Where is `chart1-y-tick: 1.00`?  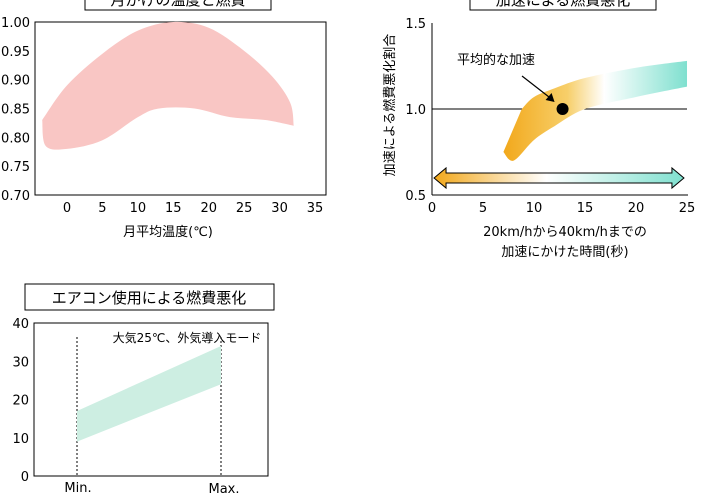 chart1-y-tick: 1.00 is located at coordinates (15, 23).